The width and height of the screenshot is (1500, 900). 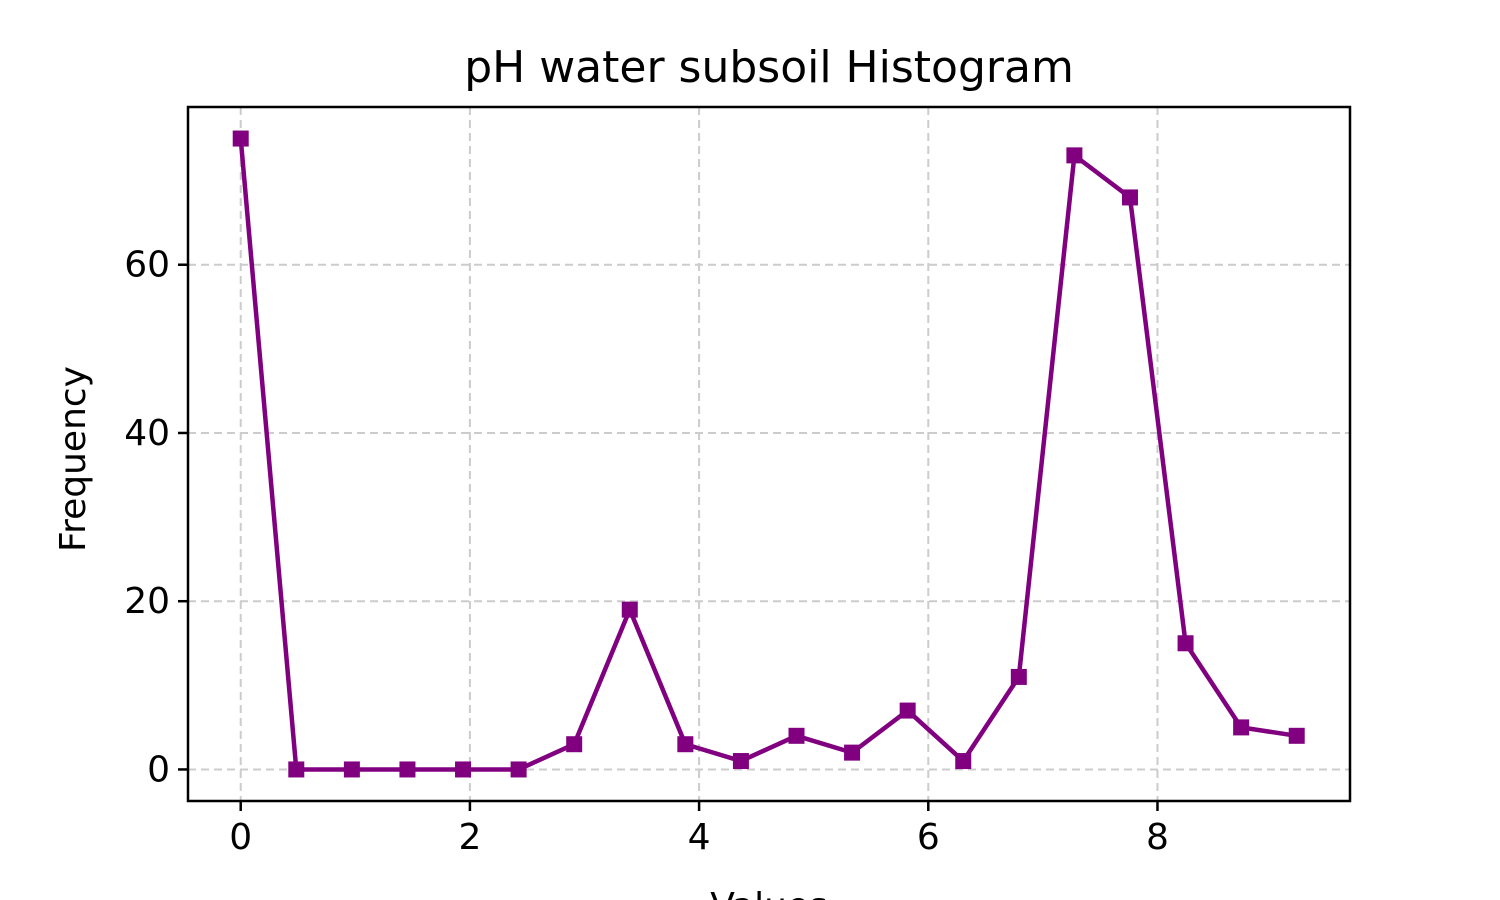 What do you see at coordinates (928, 837) in the screenshot?
I see `x-tick-label: 6` at bounding box center [928, 837].